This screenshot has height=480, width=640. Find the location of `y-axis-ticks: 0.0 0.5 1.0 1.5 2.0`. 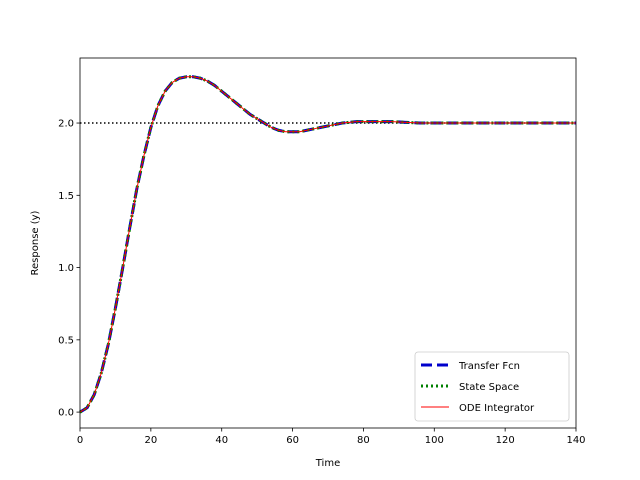

y-axis-ticks: 0.0 0.5 1.0 1.5 2.0 is located at coordinates (69, 269).